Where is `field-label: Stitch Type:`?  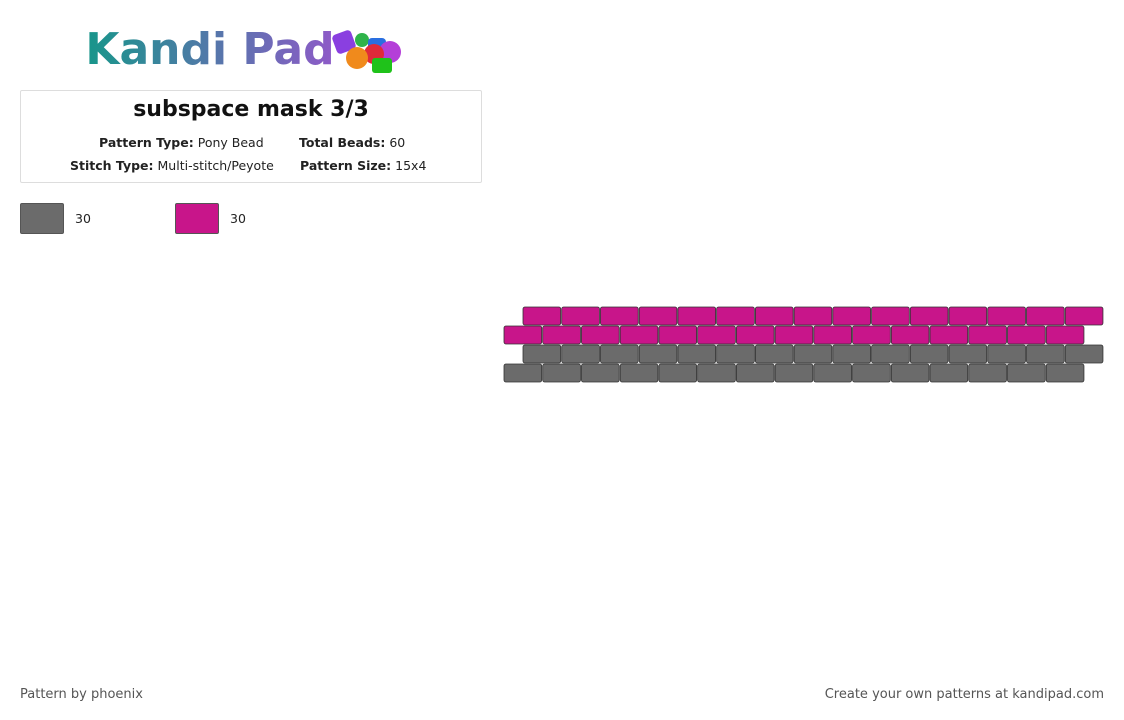 field-label: Stitch Type: is located at coordinates (112, 165).